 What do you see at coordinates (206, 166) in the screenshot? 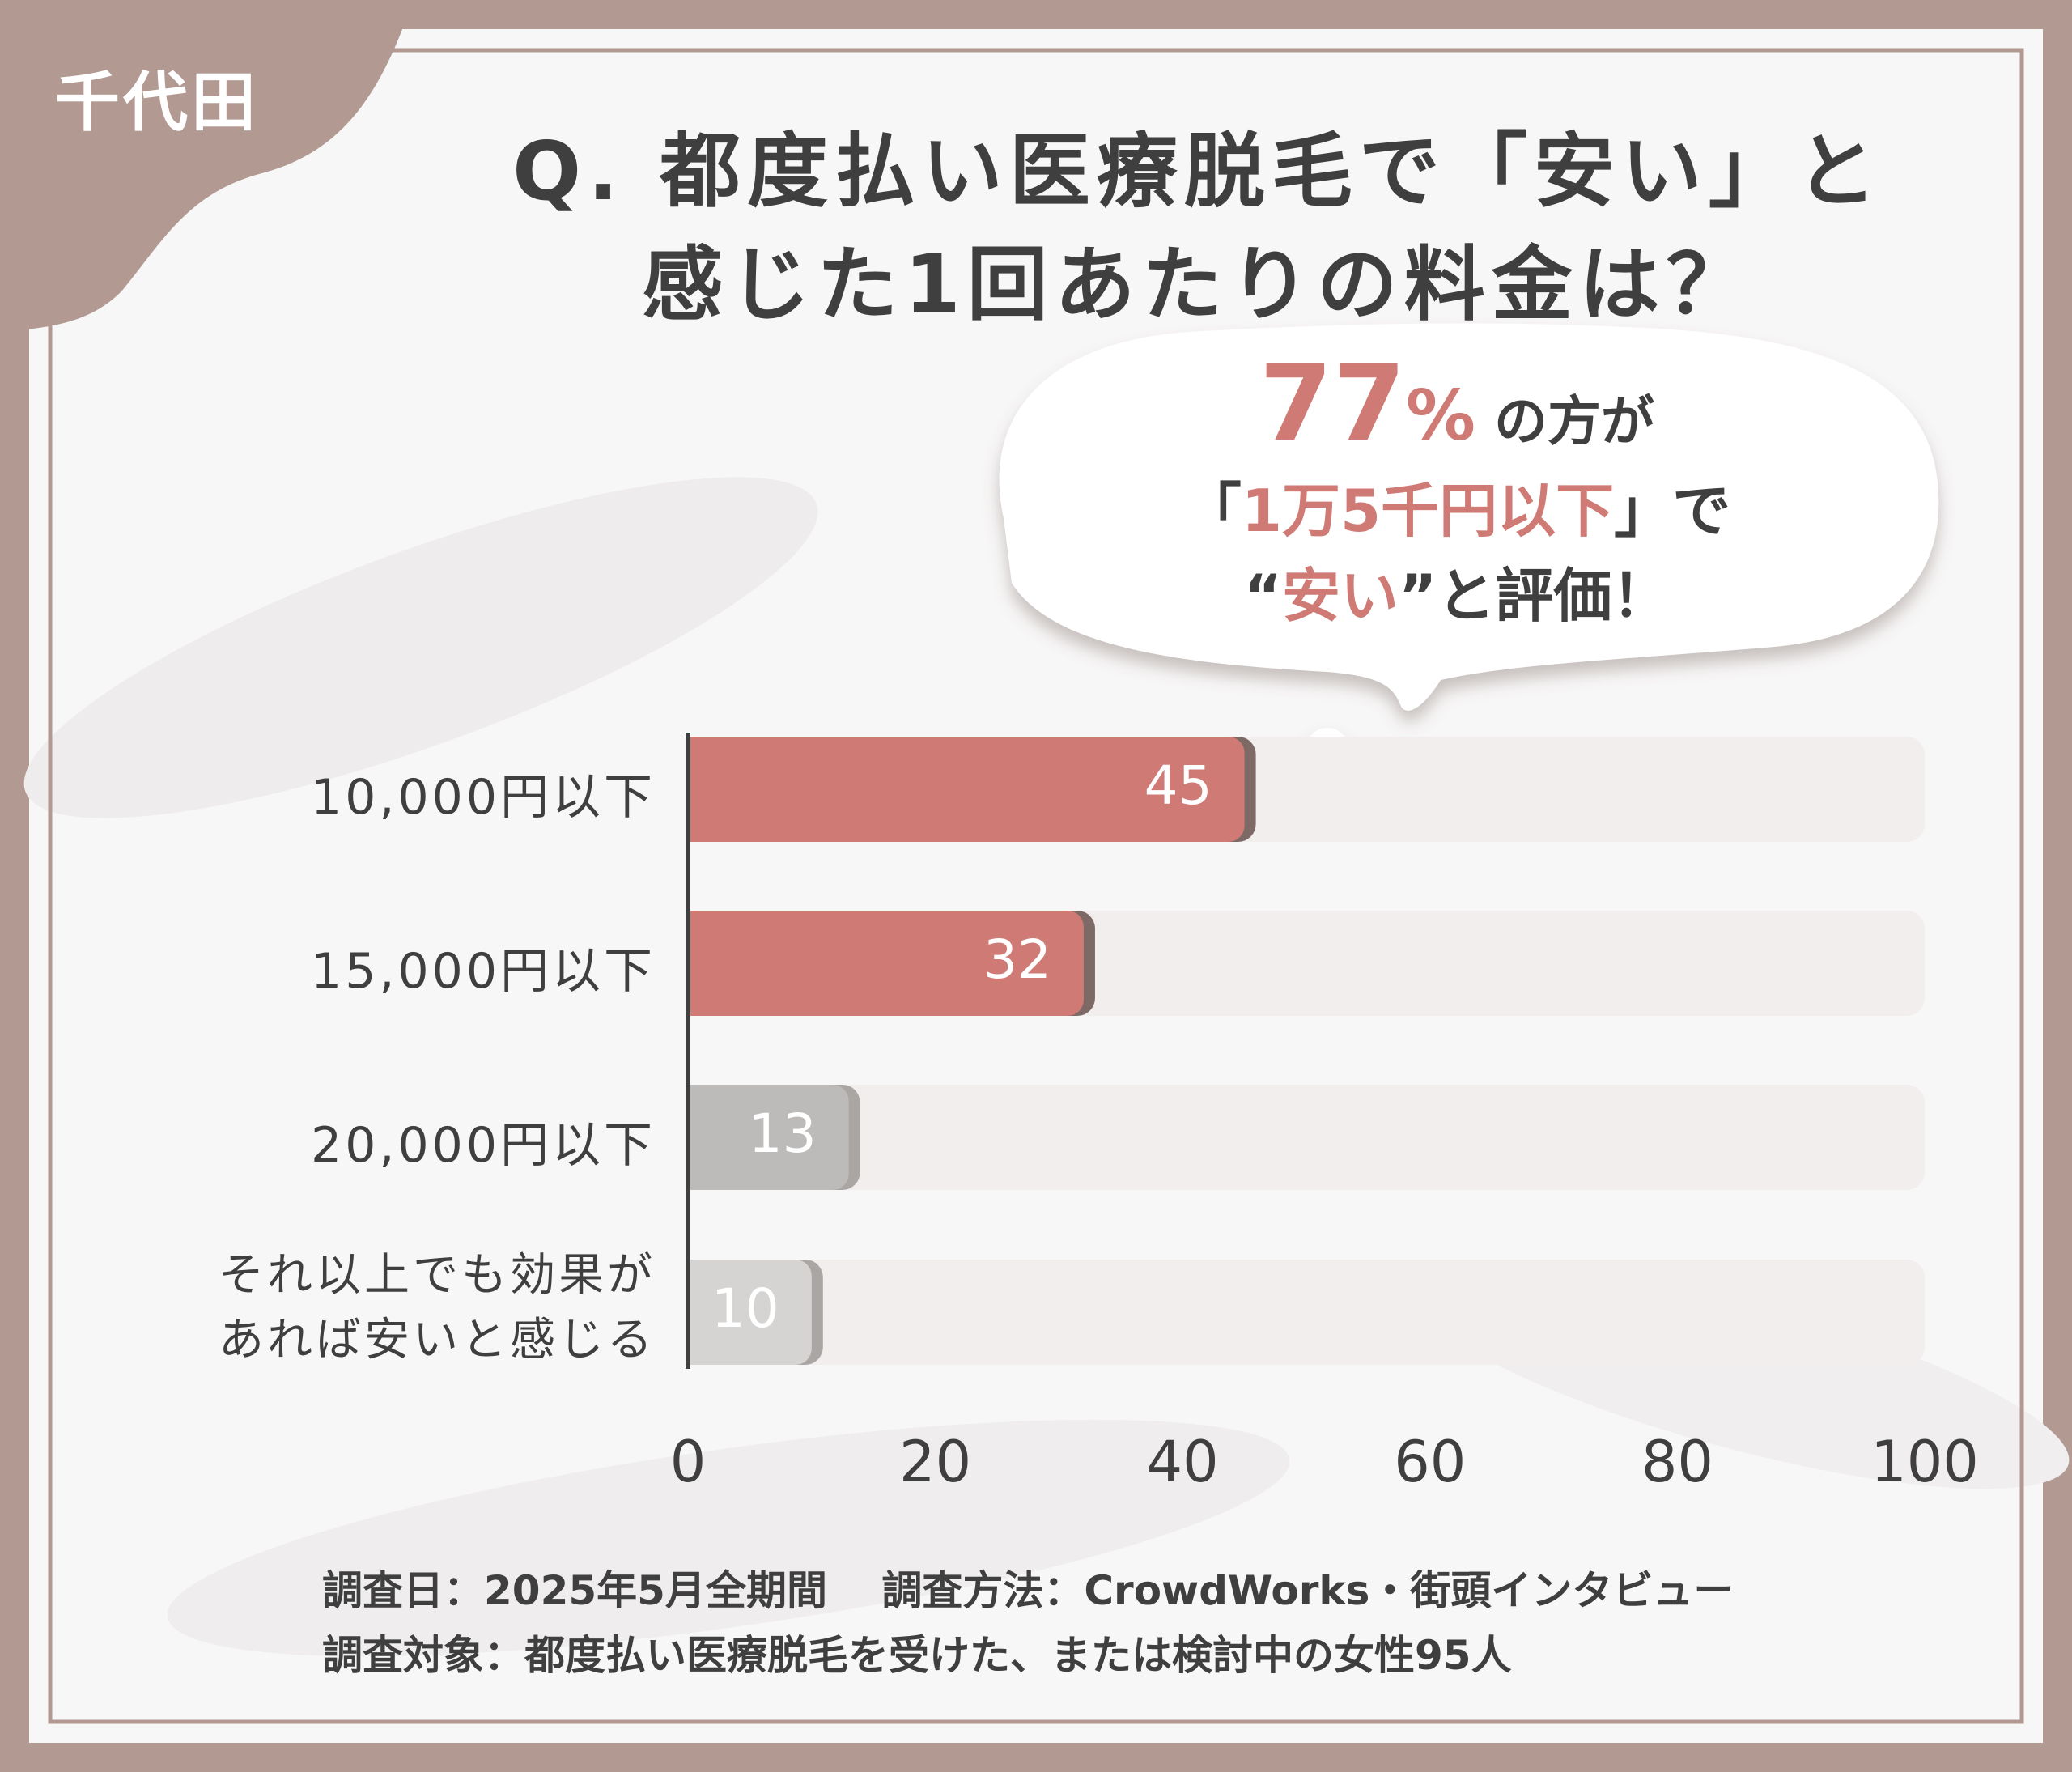
I see `corner-badge-shape` at bounding box center [206, 166].